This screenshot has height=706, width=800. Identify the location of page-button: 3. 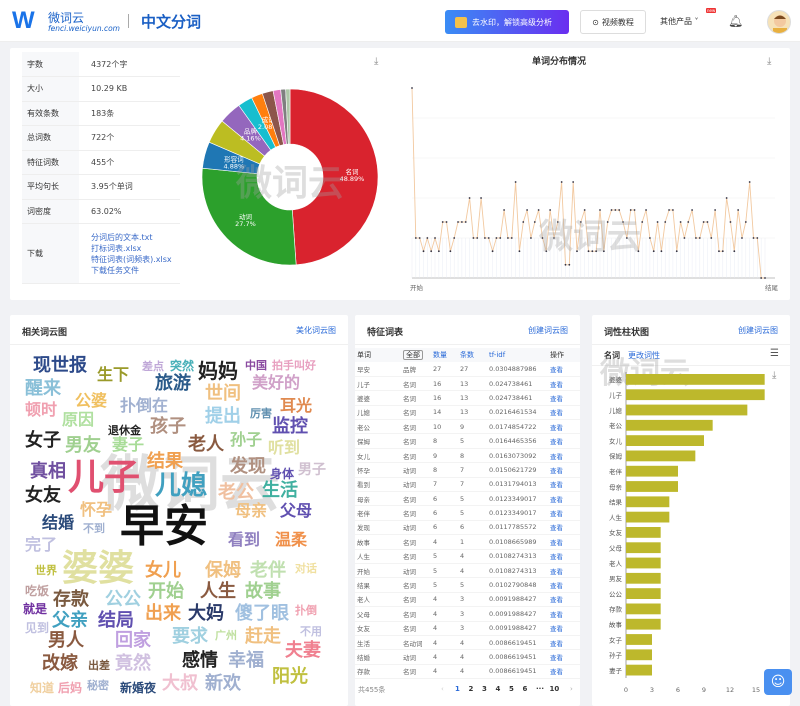
(484, 689).